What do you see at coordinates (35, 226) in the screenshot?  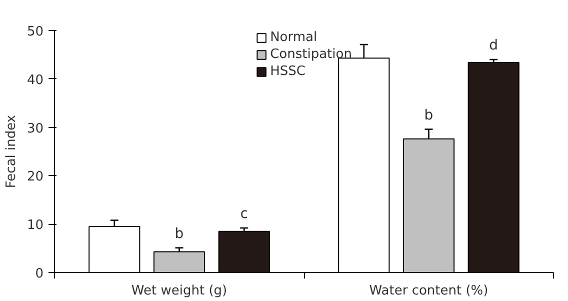 I see `y-tick-label: 10` at bounding box center [35, 226].